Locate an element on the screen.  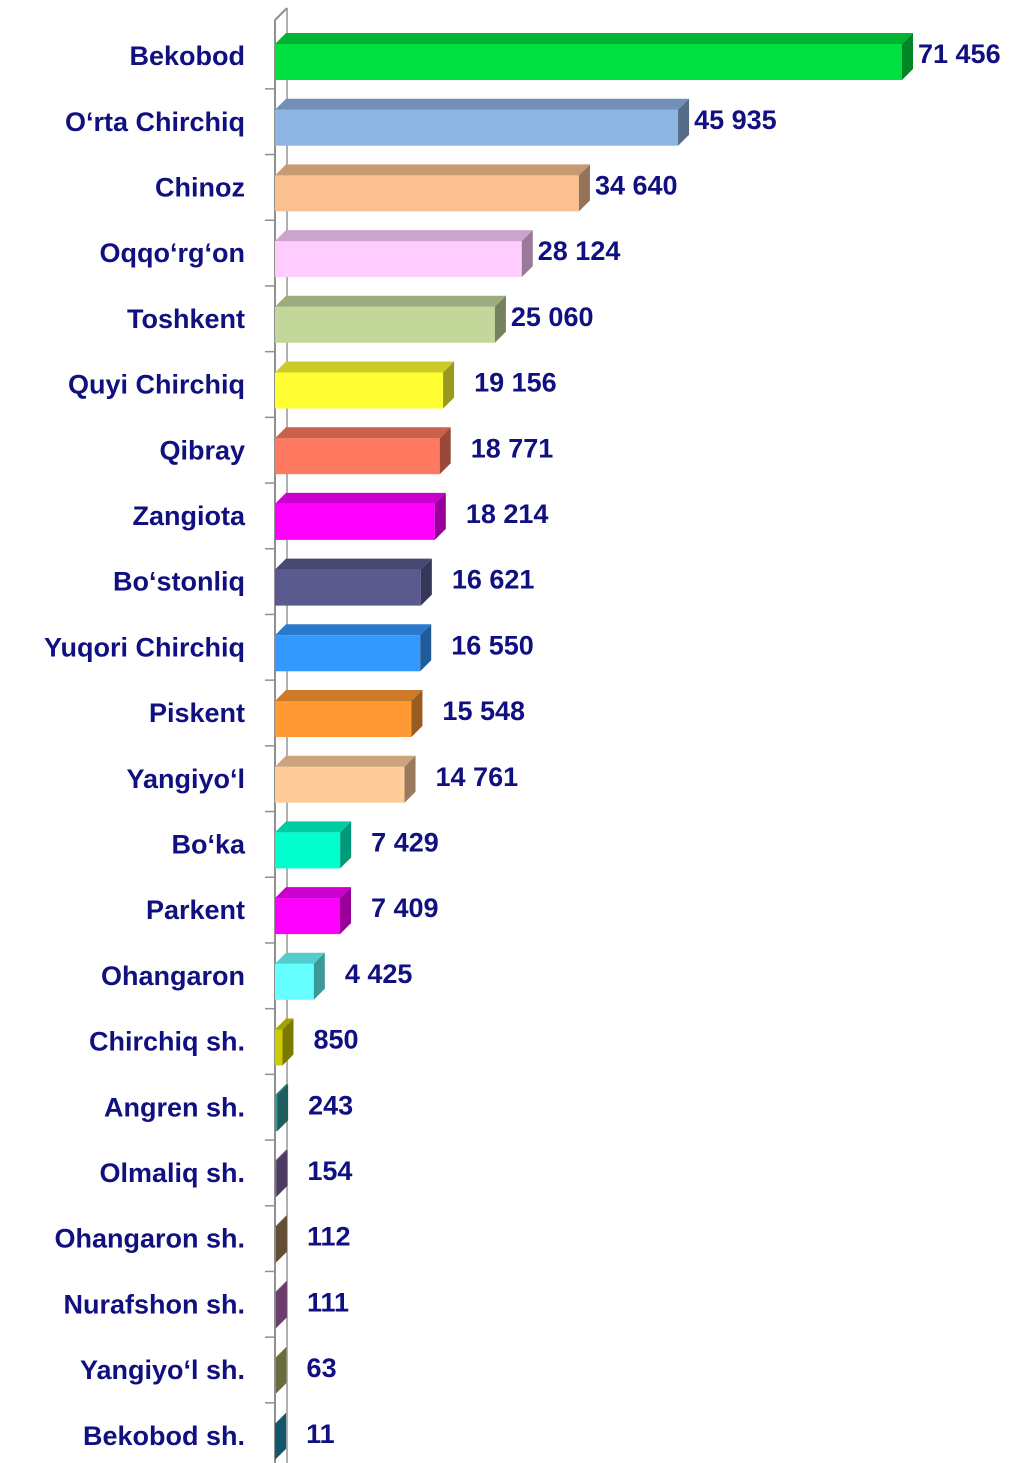
y-tick-label: Bo‘stonliq is located at coordinates (179, 582).